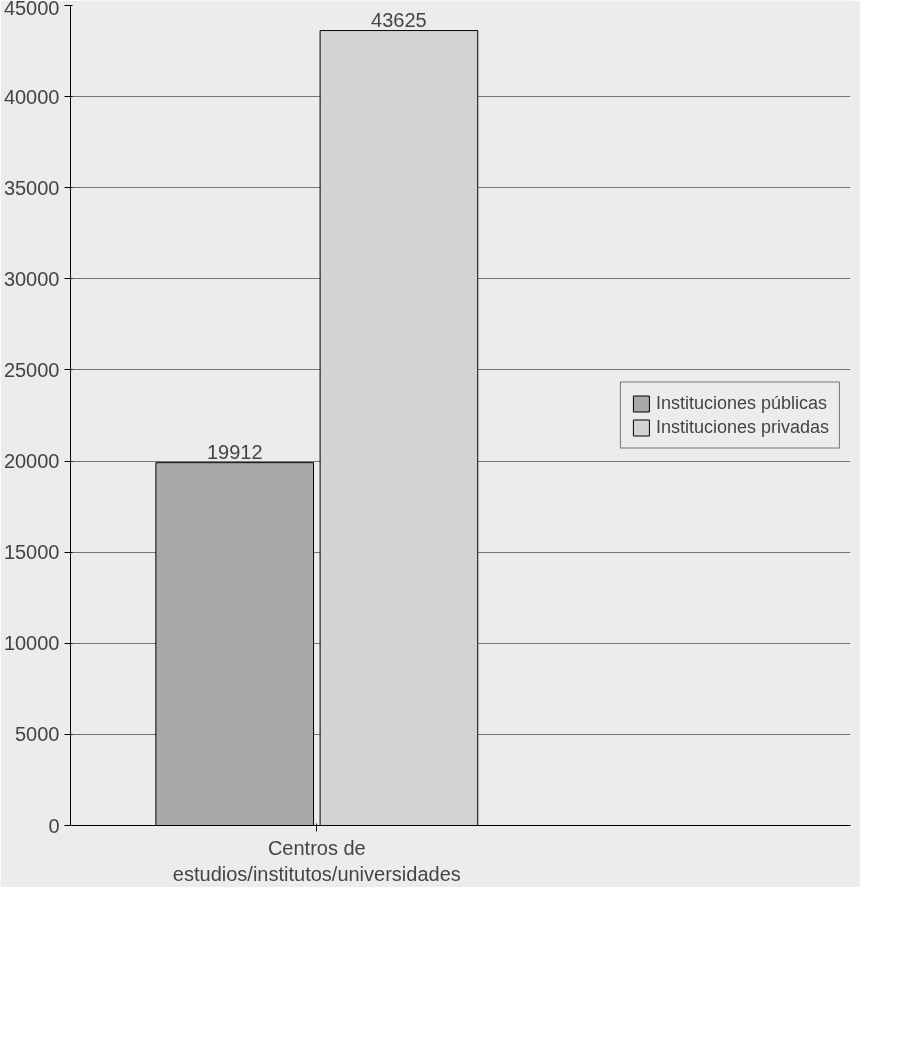 The width and height of the screenshot is (924, 1060). Describe the element at coordinates (399, 19) in the screenshot. I see `data-label: 43625` at that location.